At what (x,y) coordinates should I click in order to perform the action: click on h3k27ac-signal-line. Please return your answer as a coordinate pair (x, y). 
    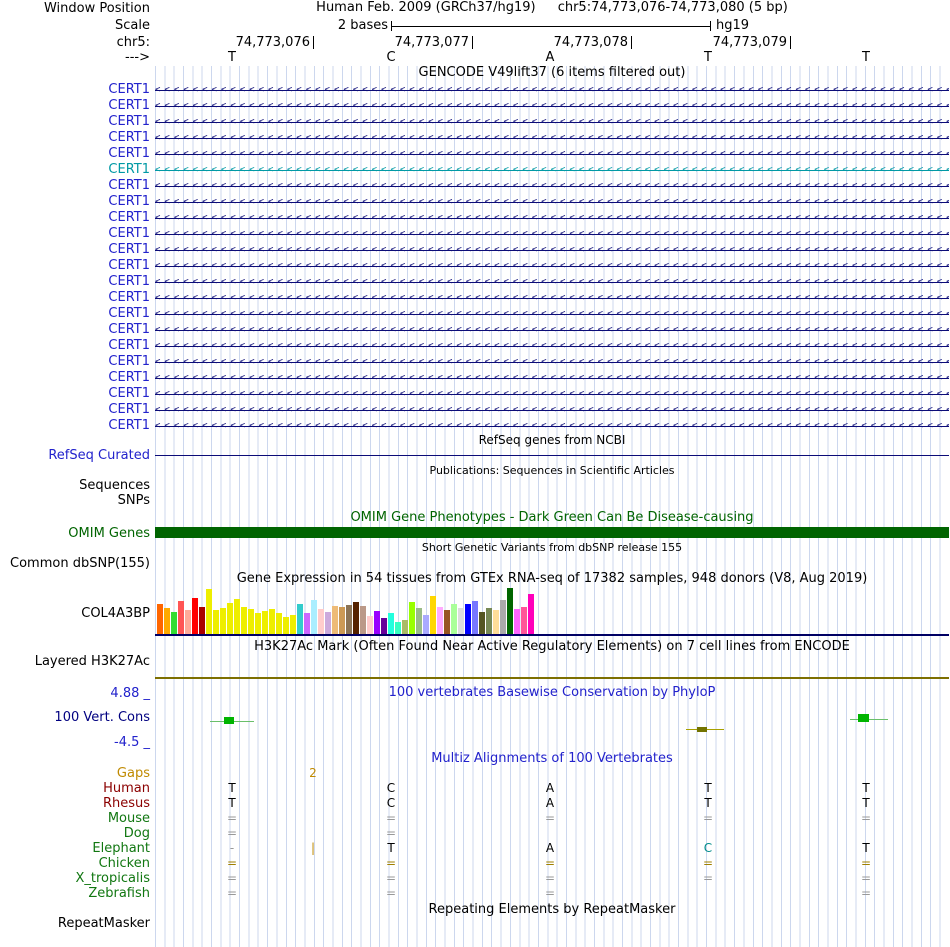
    Looking at the image, I should click on (552, 678).